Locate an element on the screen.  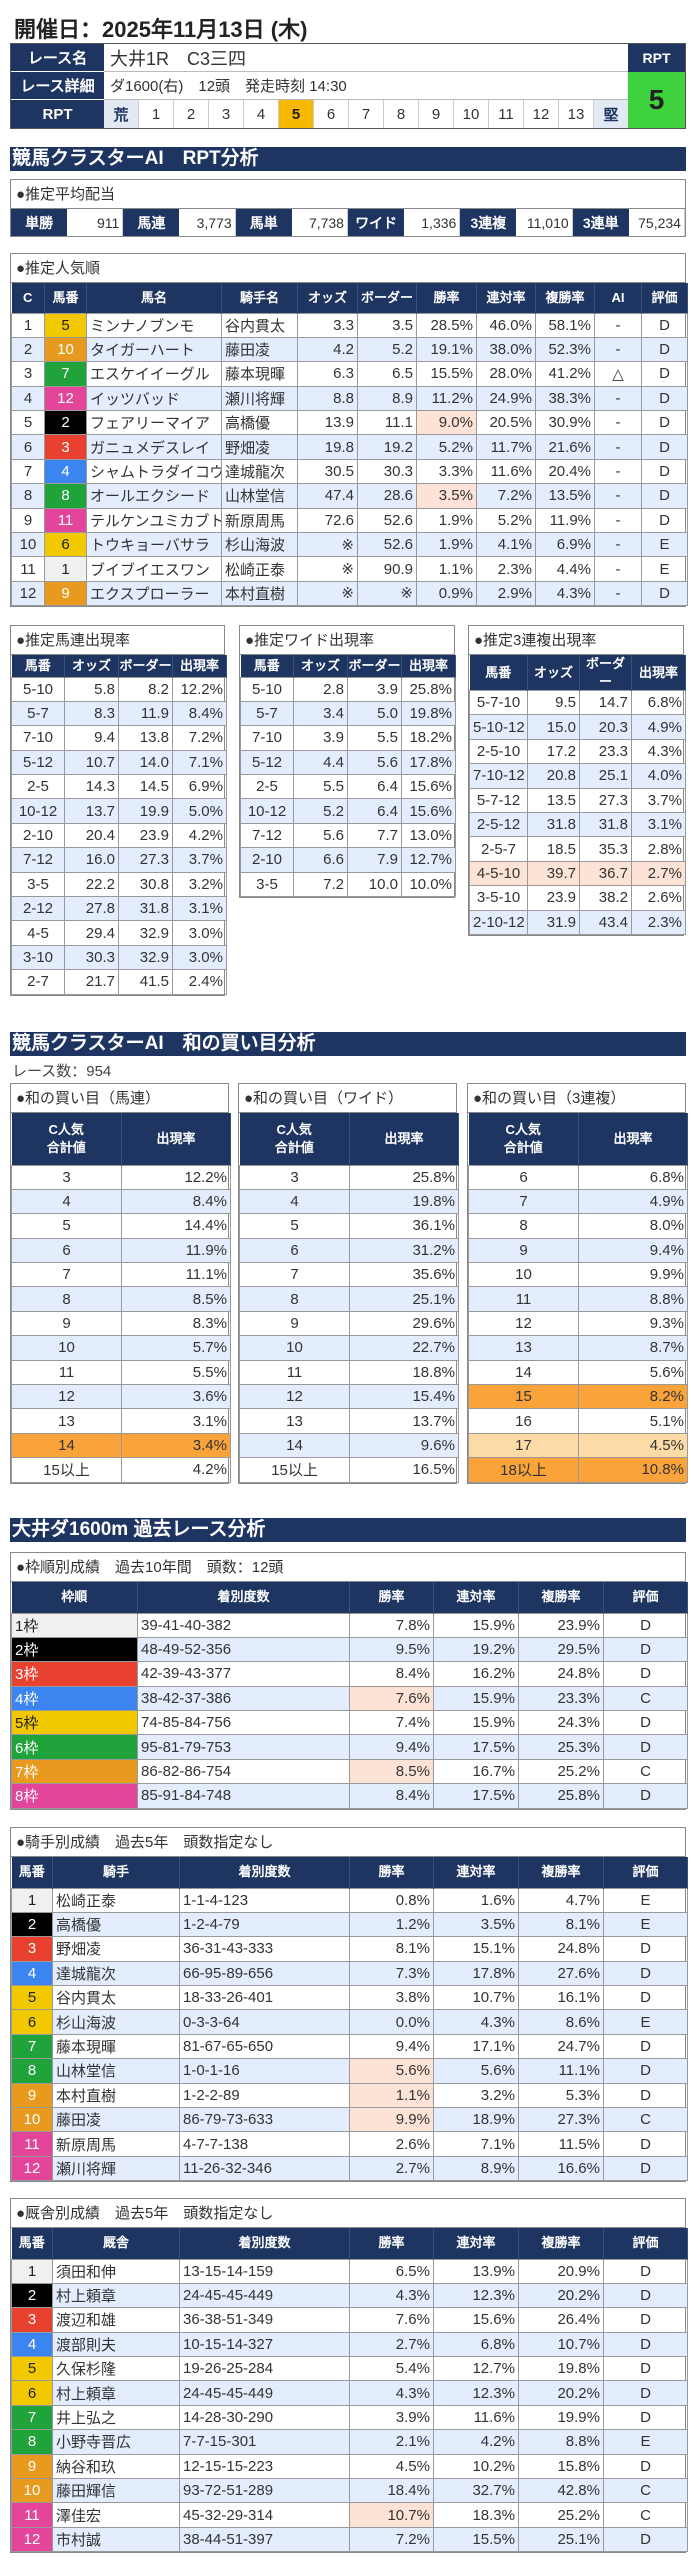
table-cell: 14 is located at coordinates (523, 1372).